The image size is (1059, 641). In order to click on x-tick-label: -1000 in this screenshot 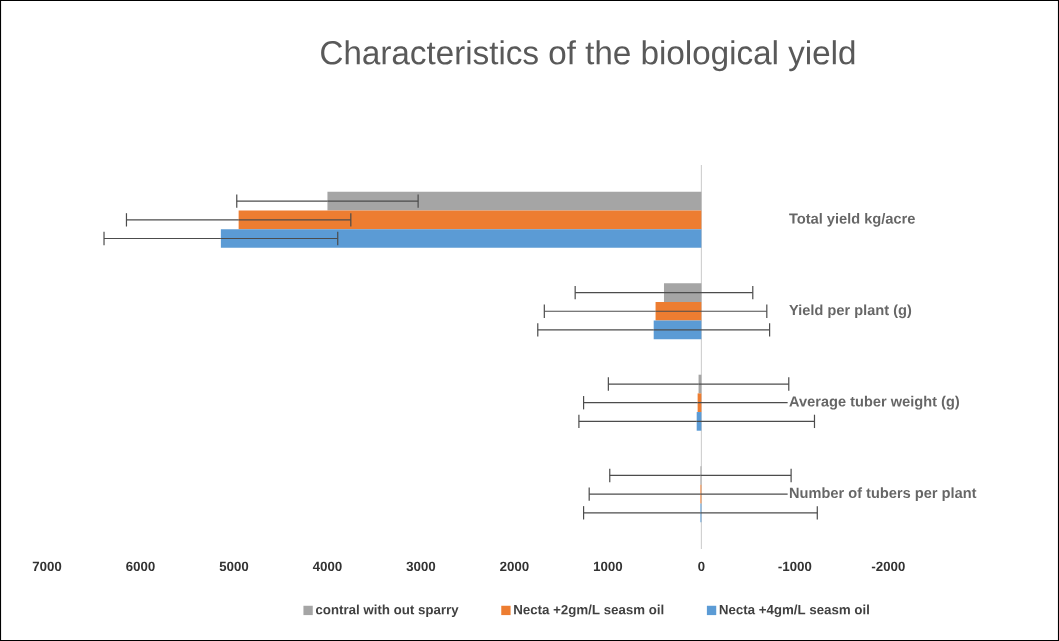, I will do `click(795, 566)`.